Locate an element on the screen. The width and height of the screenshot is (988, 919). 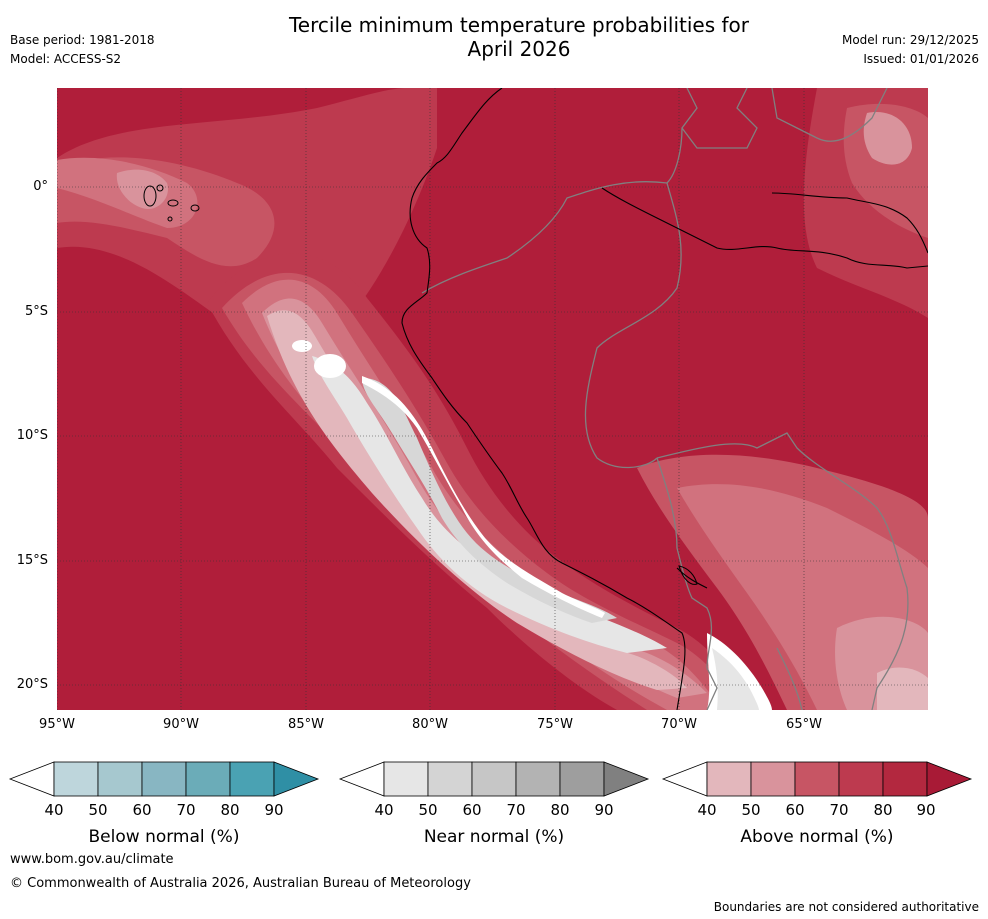
base-period-text: Base period: 1981-2018 is located at coordinates (82, 40).